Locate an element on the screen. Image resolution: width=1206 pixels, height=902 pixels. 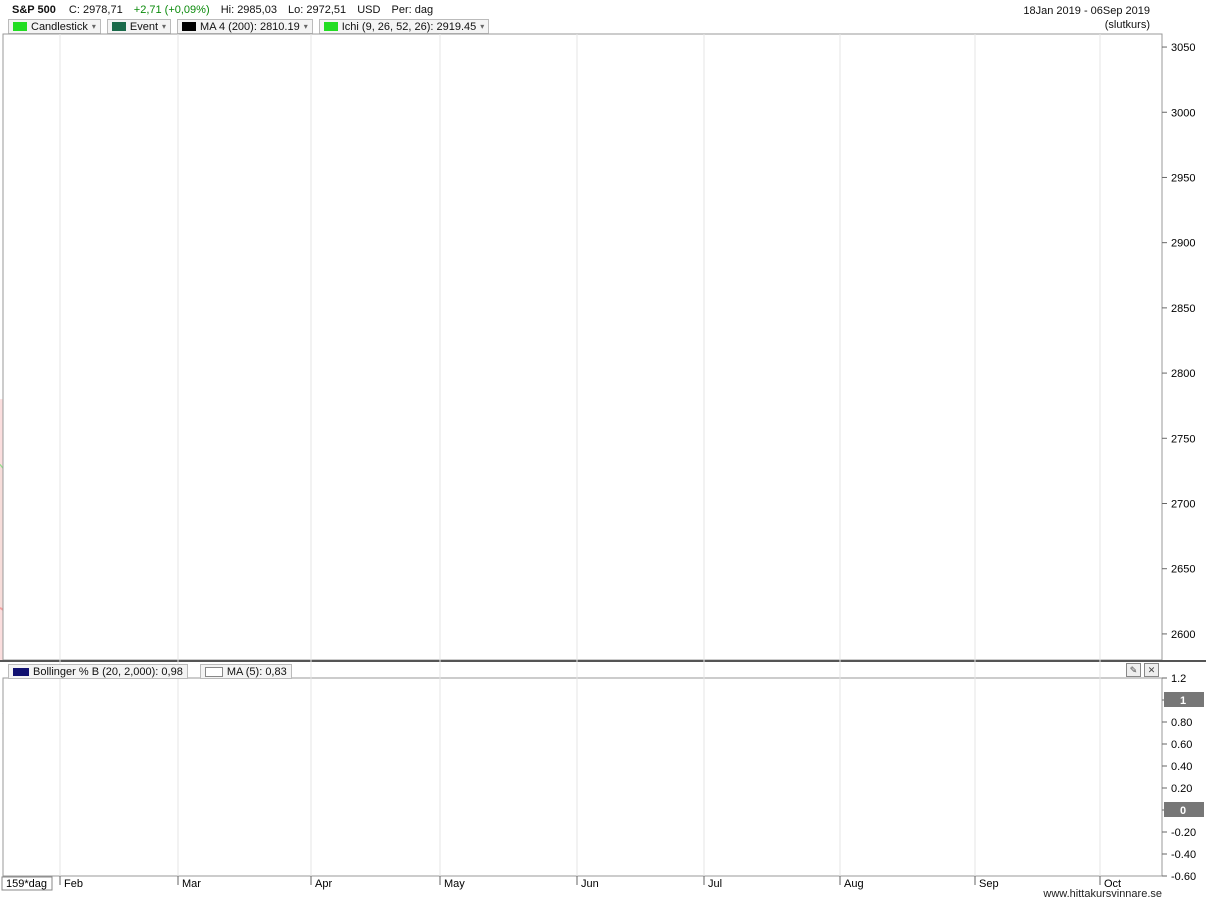
period-box is located at coordinates (27, 883).